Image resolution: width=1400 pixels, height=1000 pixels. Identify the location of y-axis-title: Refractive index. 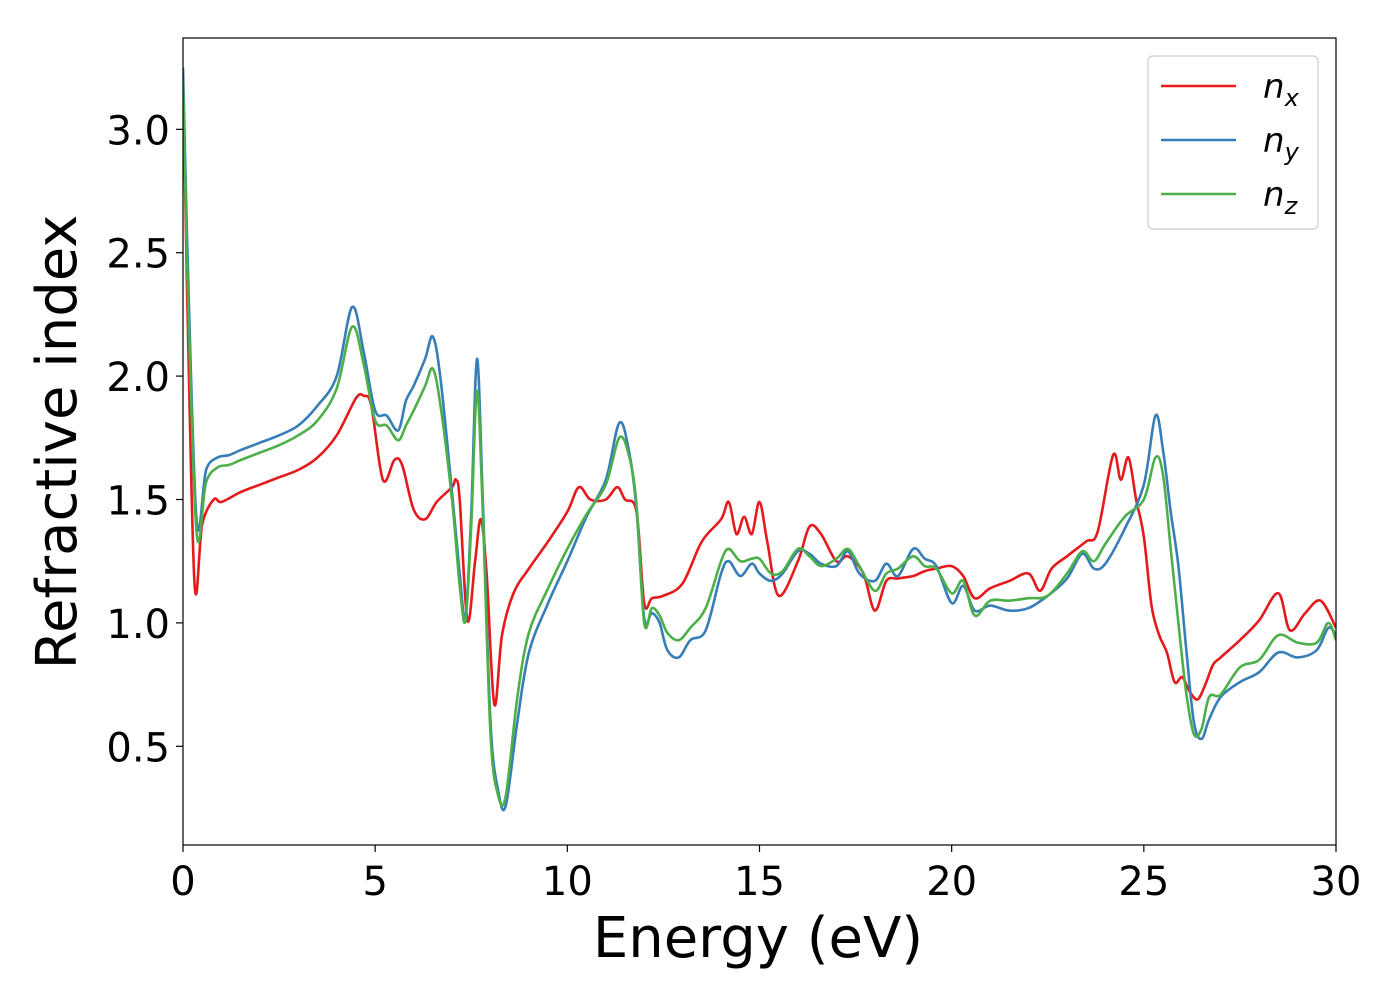
(57, 442).